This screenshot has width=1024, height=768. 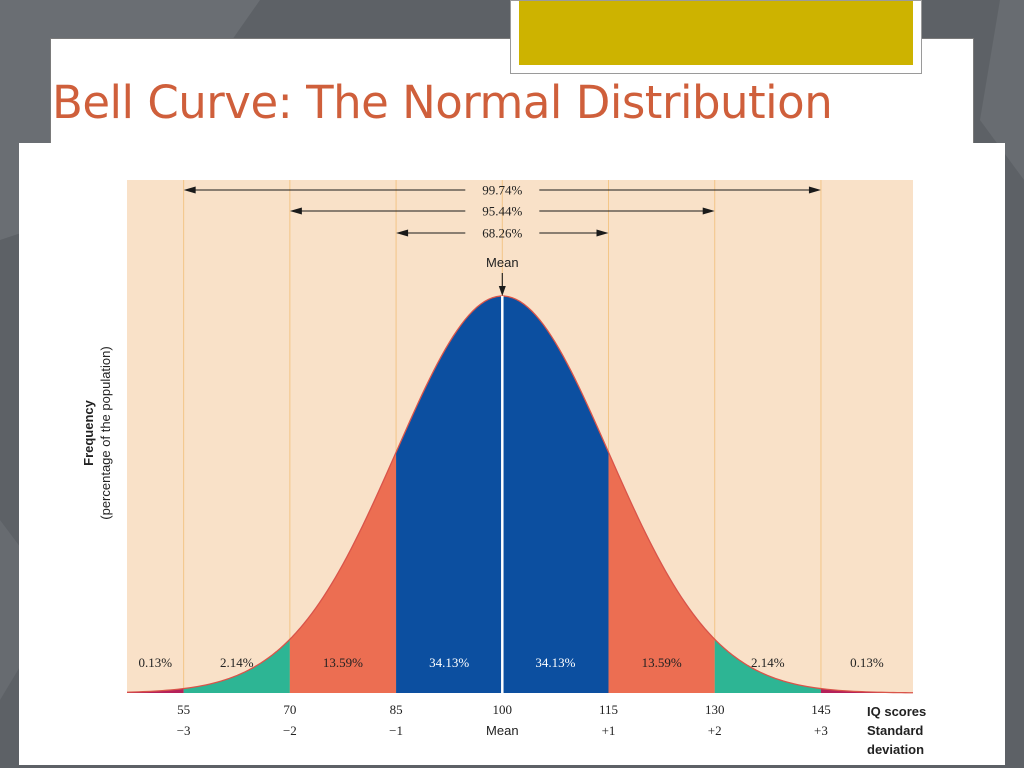 I want to click on region-label-7: 0.13%, so click(x=867, y=662).